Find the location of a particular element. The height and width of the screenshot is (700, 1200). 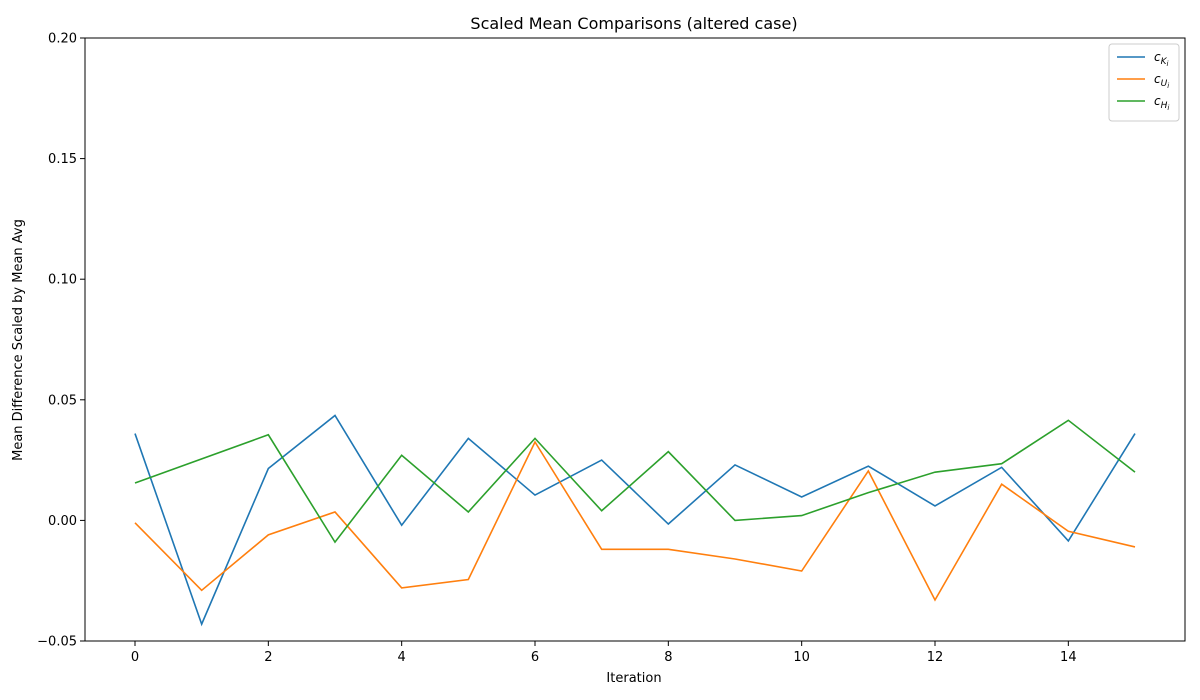

series-line-H is located at coordinates (635, 481).